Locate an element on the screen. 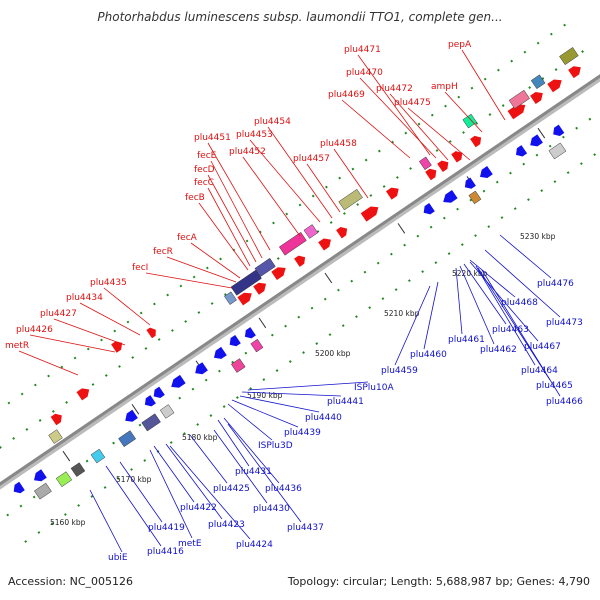 Image resolution: width=600 pixels, height=600 pixels. gene-label-plu4440: plu4440 is located at coordinates (323, 418).